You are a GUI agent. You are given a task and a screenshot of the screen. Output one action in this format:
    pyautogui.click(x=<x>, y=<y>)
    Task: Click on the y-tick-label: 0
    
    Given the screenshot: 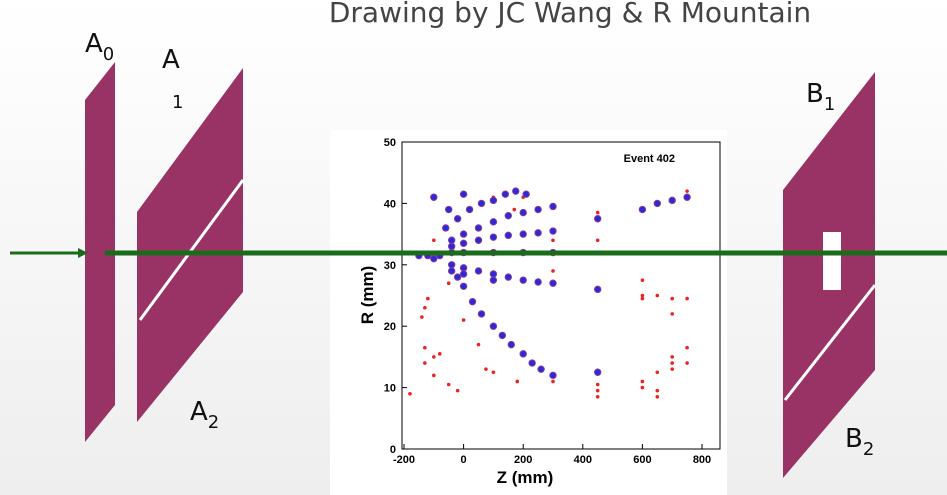 What is the action you would take?
    pyautogui.click(x=393, y=450)
    